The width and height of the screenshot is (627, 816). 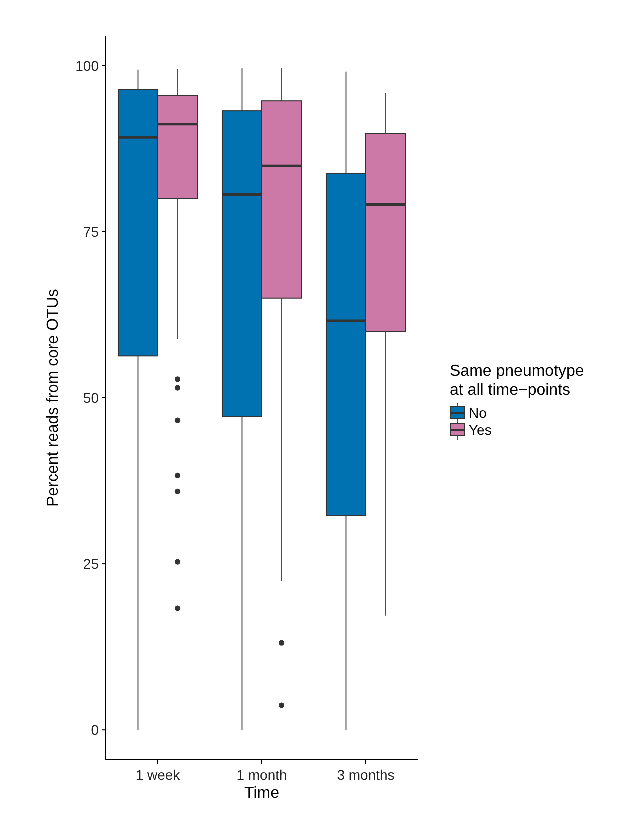 What do you see at coordinates (91, 398) in the screenshot?
I see `y-tick-label: 50` at bounding box center [91, 398].